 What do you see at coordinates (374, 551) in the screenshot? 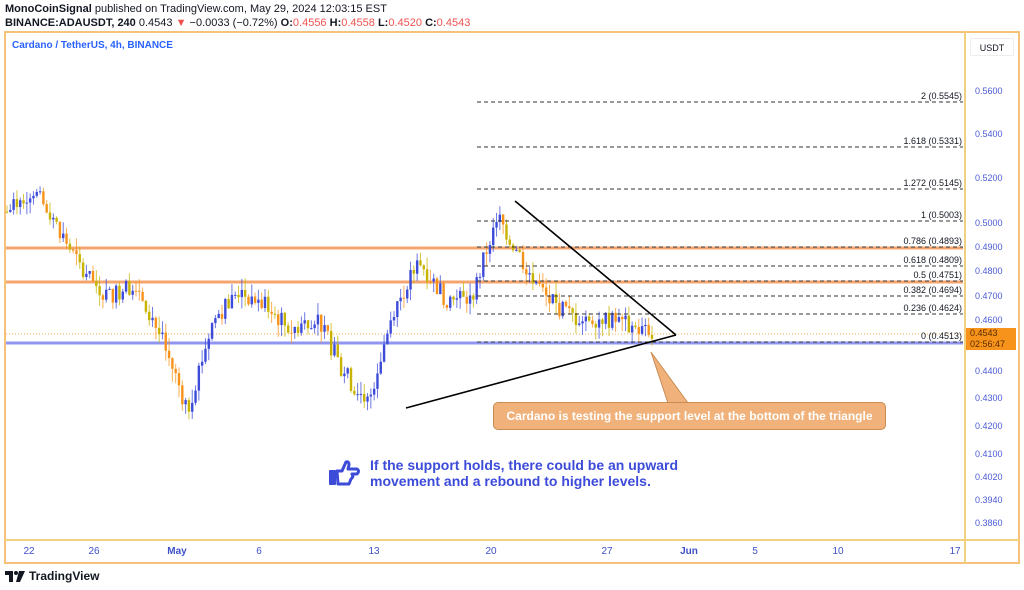
I see `time-tick-label: 13` at bounding box center [374, 551].